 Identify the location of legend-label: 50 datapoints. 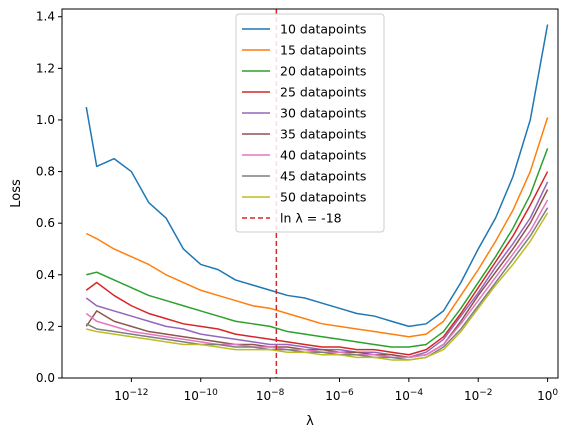
(323, 197).